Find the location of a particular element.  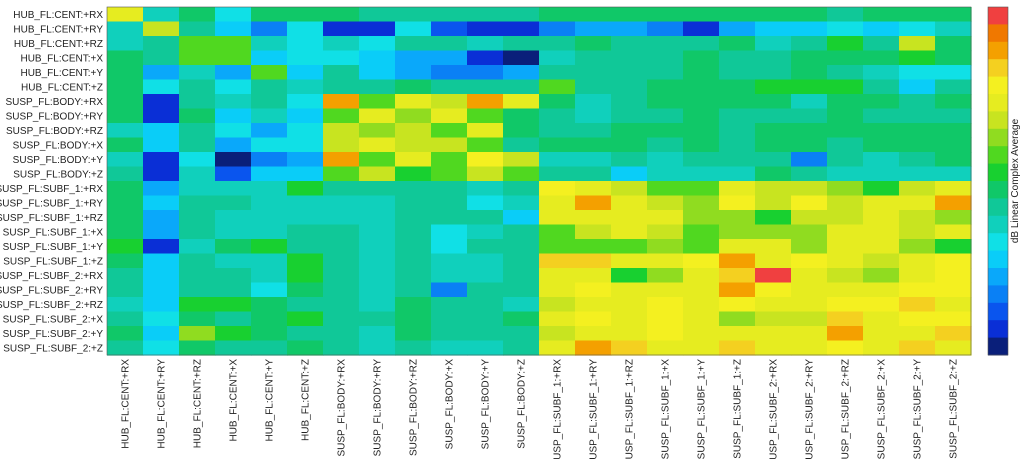

column-tick-label: SUSP_FL:SUBF_1:+RX is located at coordinates (558, 409).